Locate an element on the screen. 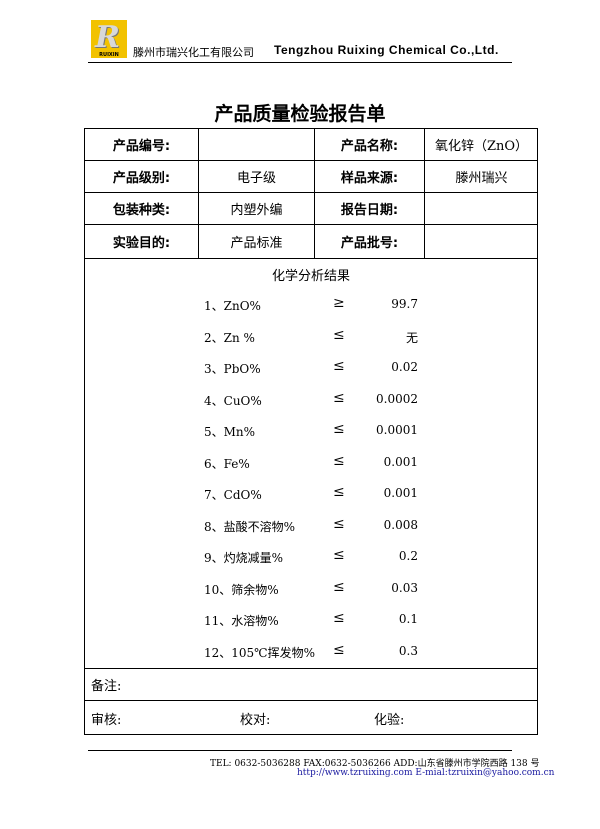  result-label: 6、Fe% is located at coordinates (227, 463).